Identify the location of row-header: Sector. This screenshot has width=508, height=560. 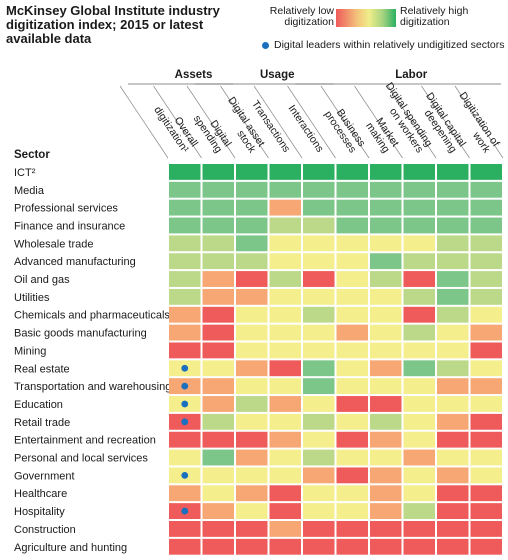
(32, 155).